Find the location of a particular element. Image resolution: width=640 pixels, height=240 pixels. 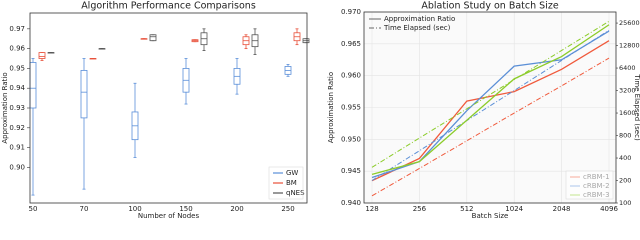

x-tick-label: 4096 is located at coordinates (609, 209).